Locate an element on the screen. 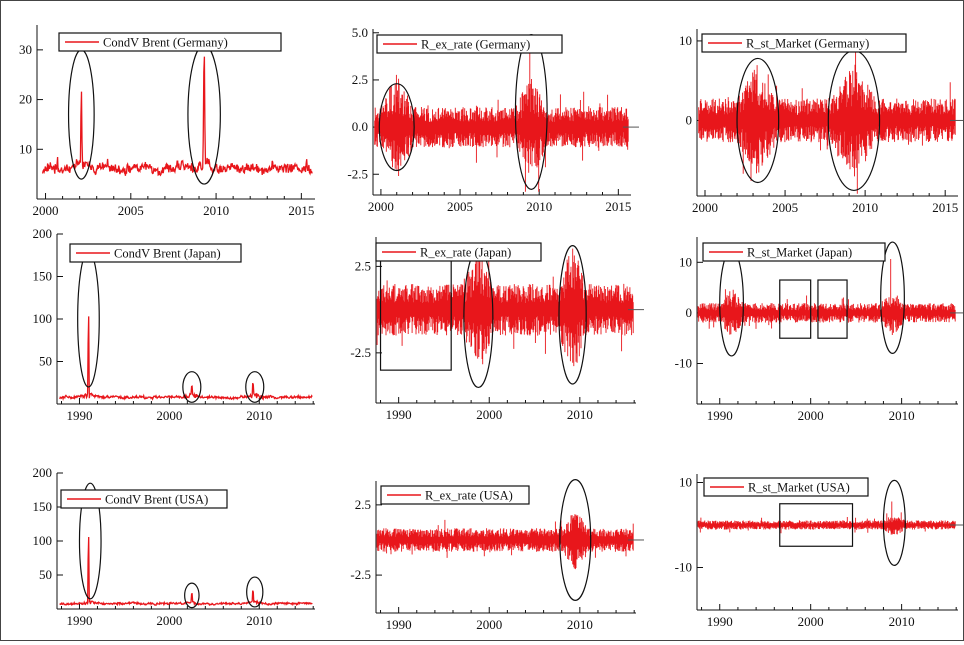 The height and width of the screenshot is (645, 964). legend-p7: CondV Brent (USA) is located at coordinates (144, 499).